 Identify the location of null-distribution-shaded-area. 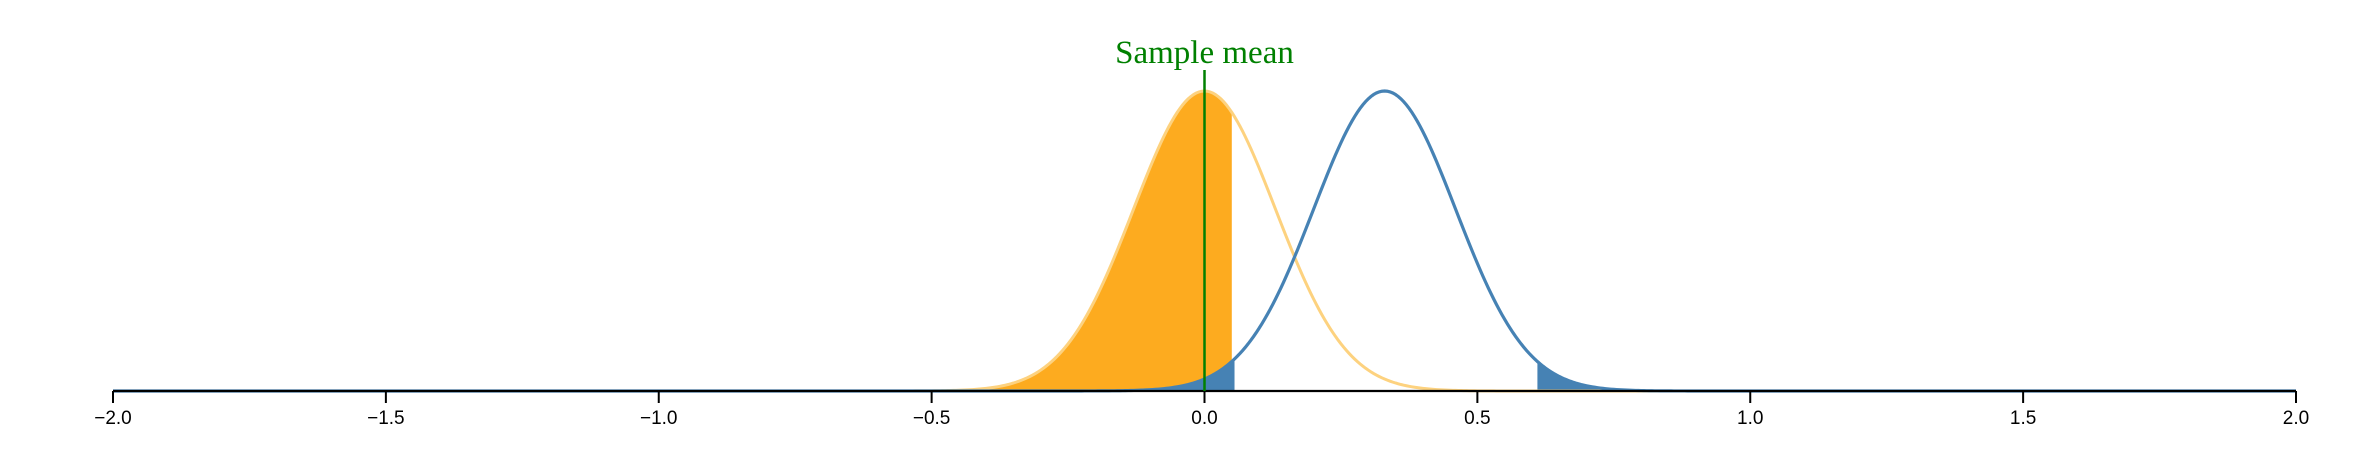
(1081, 241).